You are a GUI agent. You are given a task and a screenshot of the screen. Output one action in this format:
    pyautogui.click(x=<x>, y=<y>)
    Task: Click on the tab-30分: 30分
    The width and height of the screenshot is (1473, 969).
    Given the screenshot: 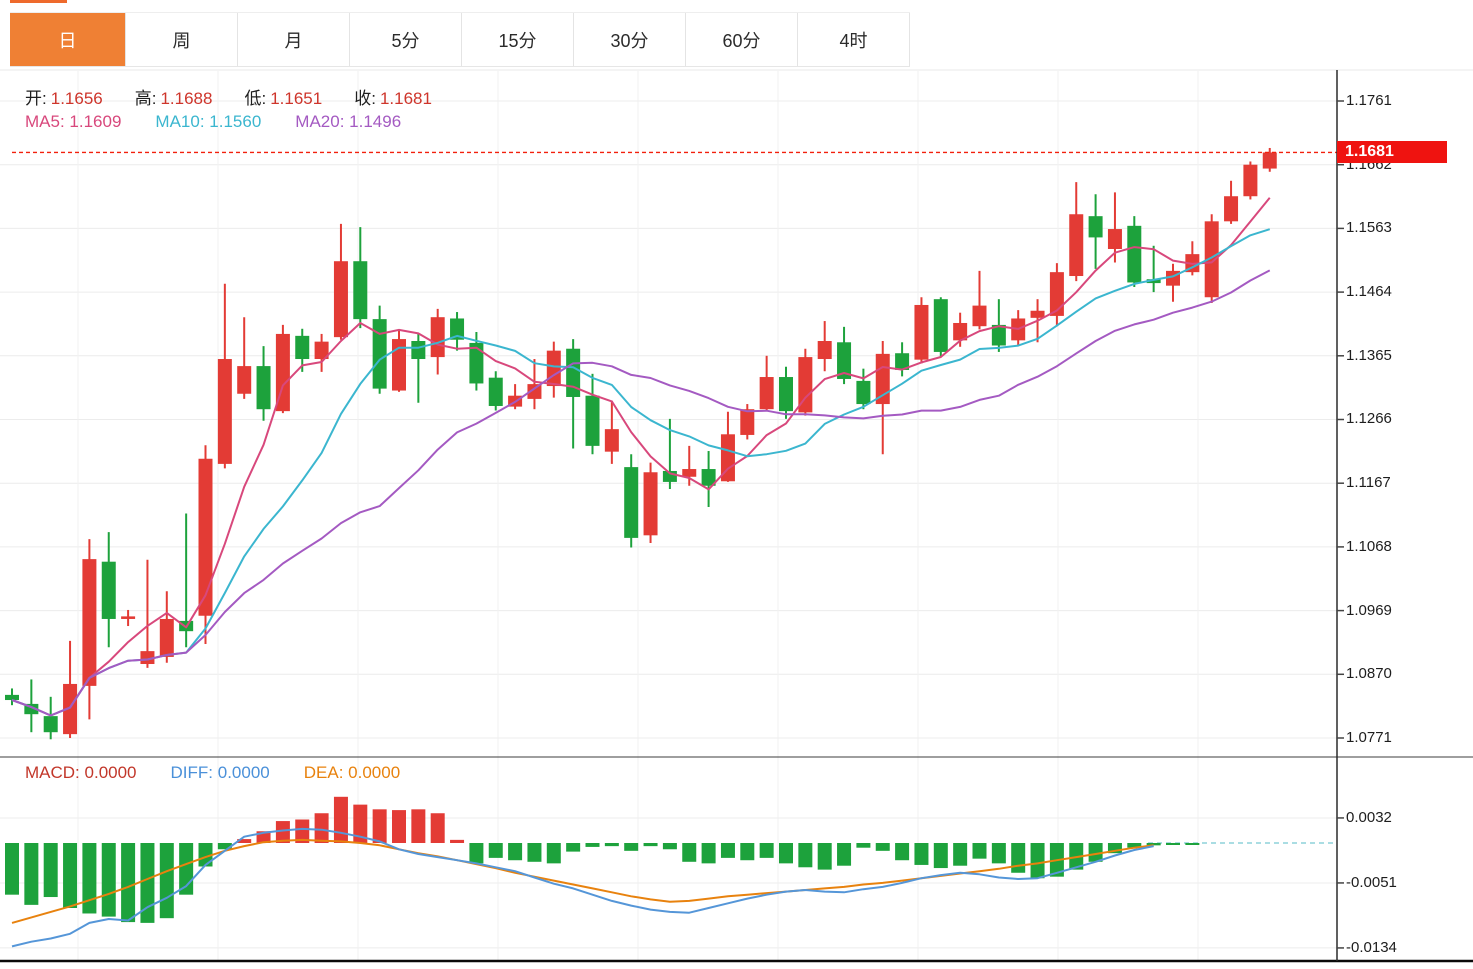 What is the action you would take?
    pyautogui.click(x=630, y=39)
    